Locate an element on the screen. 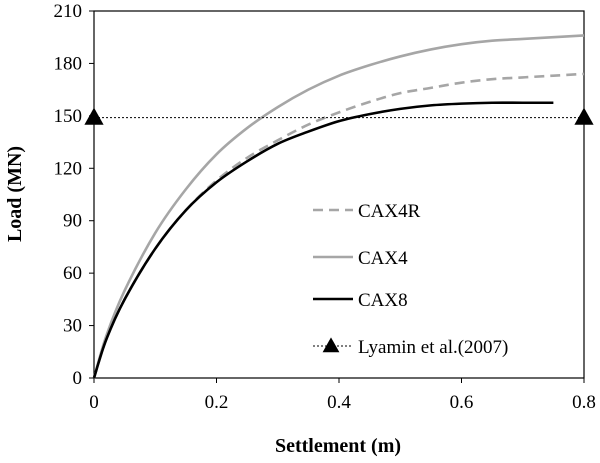 The height and width of the screenshot is (463, 600). x-tick-label: 0.8 is located at coordinates (584, 402).